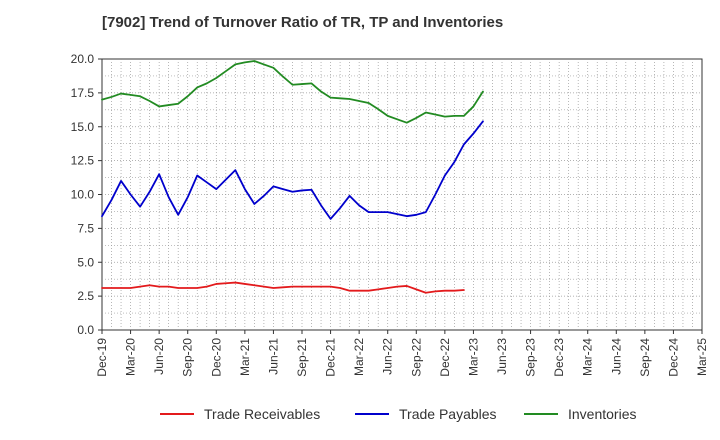 This screenshot has height=440, width=720. Describe the element at coordinates (359, 357) in the screenshot. I see `x-tick-label: Mar-22` at that location.